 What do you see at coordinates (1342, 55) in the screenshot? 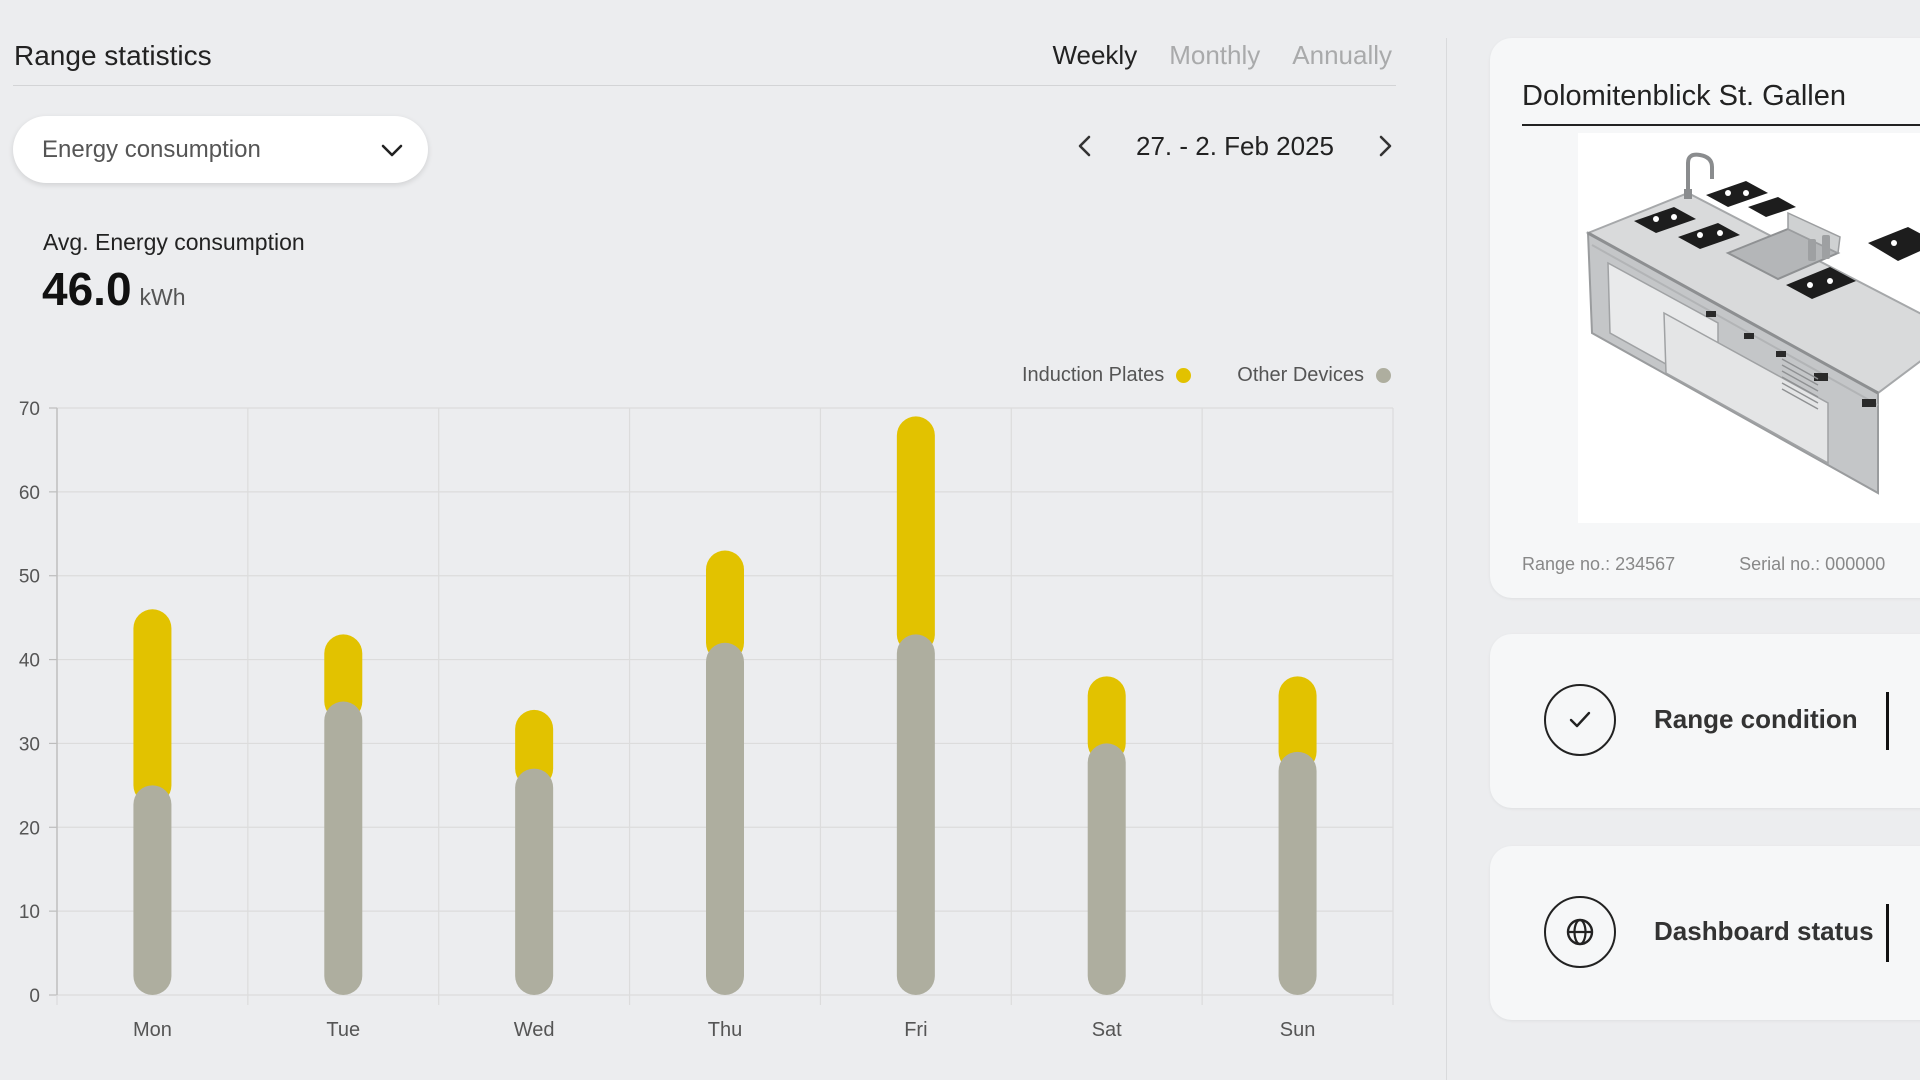
I see `tab-annually: Annually` at bounding box center [1342, 55].